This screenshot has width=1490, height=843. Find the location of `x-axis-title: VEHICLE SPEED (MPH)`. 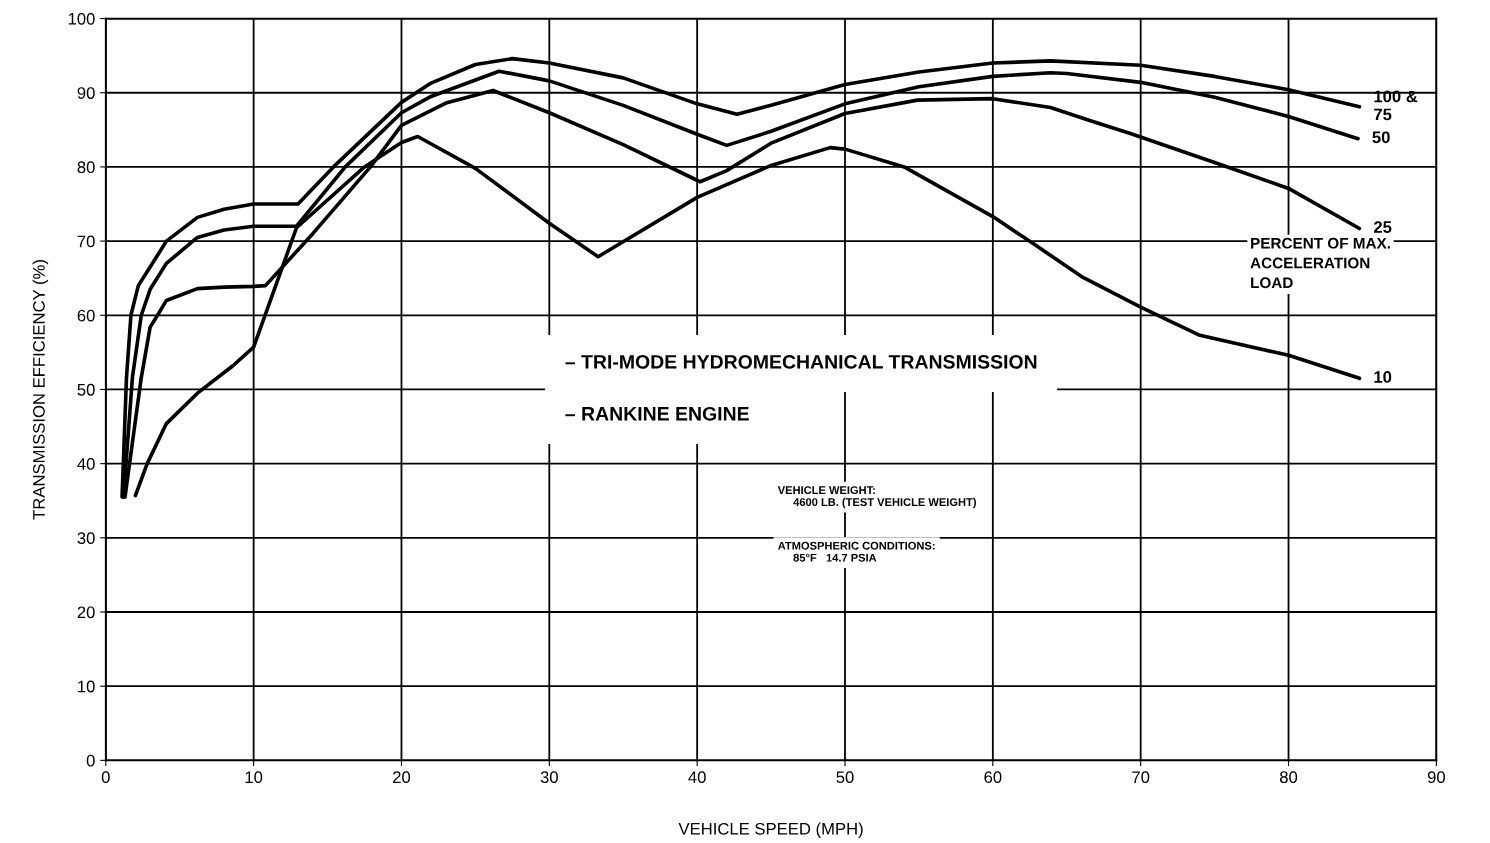

x-axis-title: VEHICLE SPEED (MPH) is located at coordinates (770, 830).